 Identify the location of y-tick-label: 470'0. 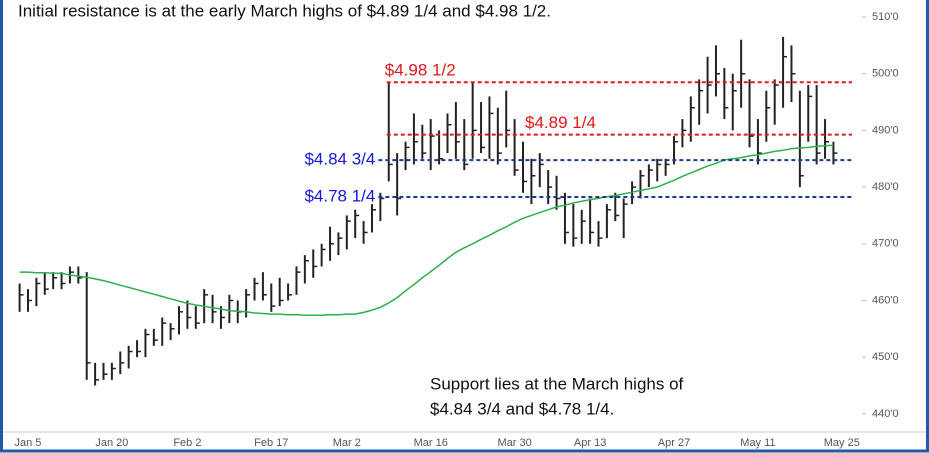
(885, 244).